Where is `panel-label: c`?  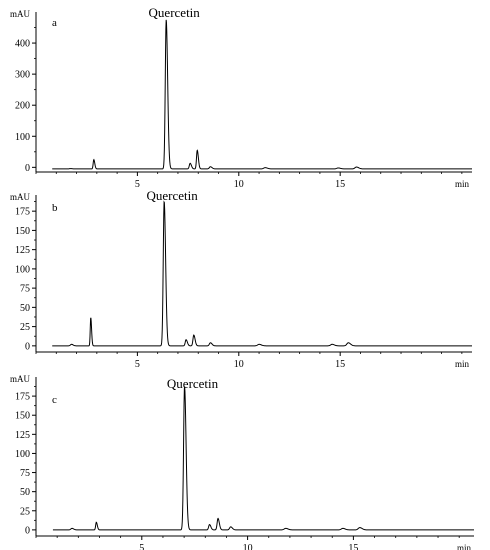
panel-label: c is located at coordinates (54, 400).